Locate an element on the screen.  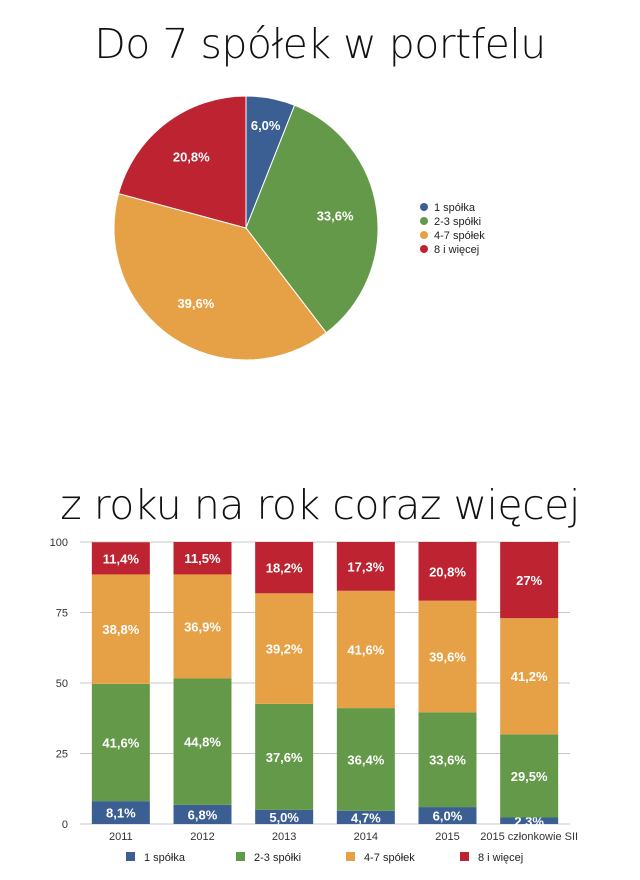
y-tick-label: 100 is located at coordinates (59, 543).